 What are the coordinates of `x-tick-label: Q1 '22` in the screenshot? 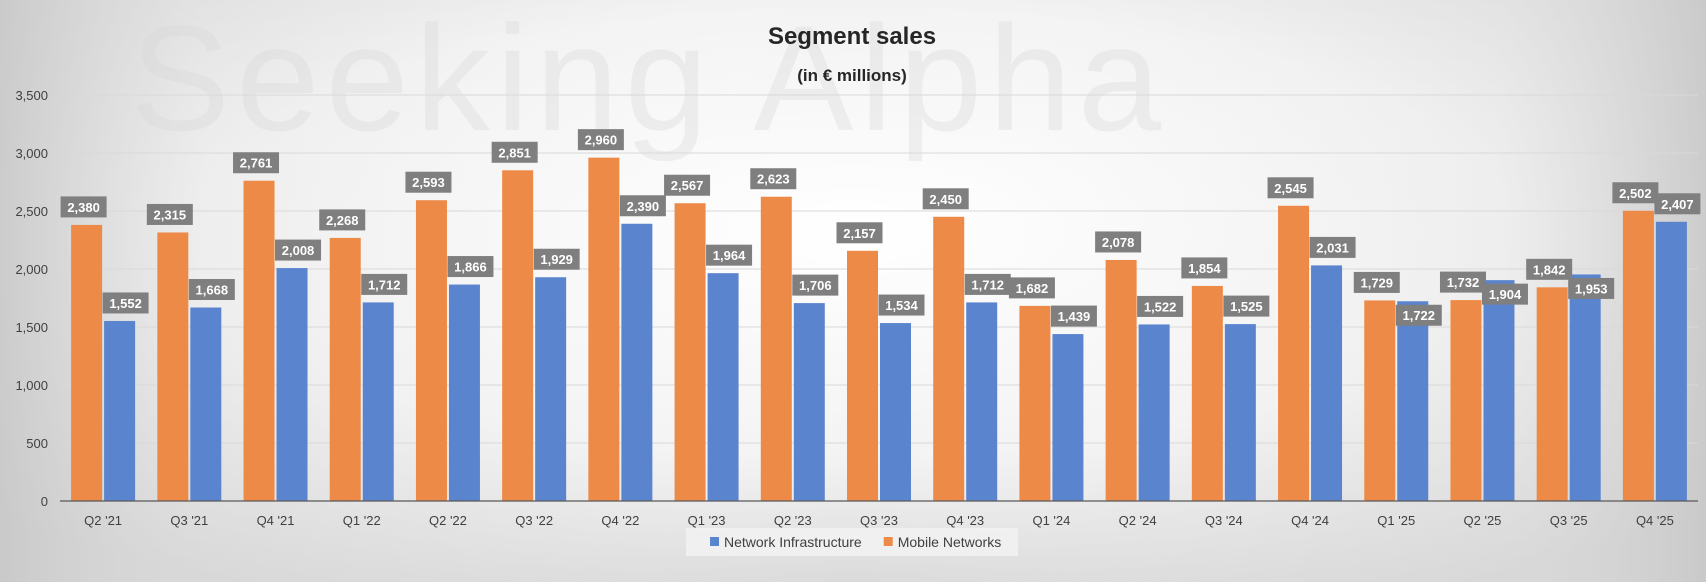 It's located at (362, 520).